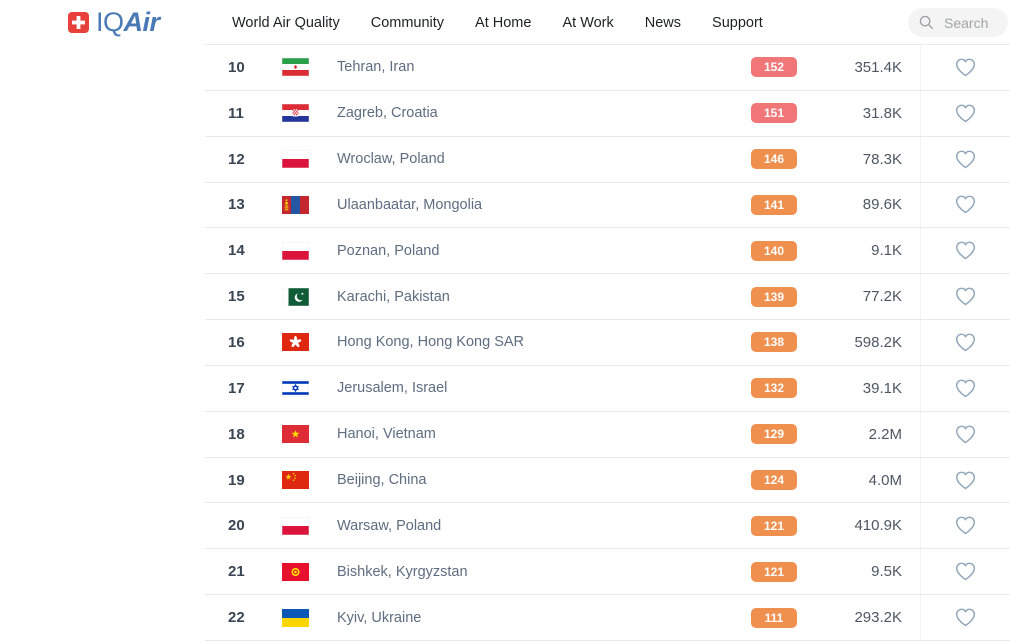  I want to click on city-link: Hanoi, Vietnam, so click(386, 434).